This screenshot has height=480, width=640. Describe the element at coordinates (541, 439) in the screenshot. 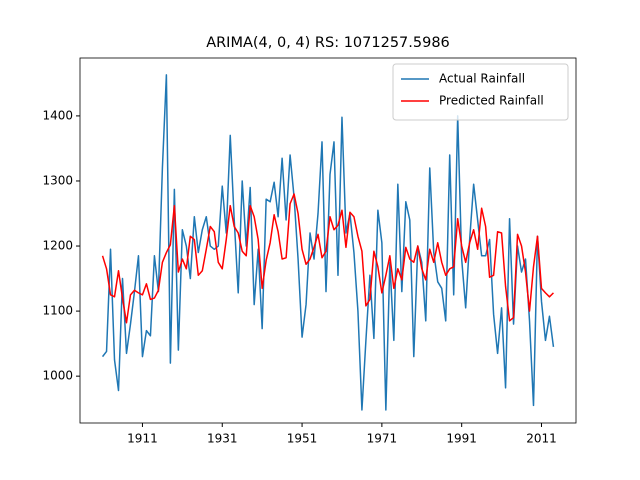

I see `x-tick-label: 2011` at that location.